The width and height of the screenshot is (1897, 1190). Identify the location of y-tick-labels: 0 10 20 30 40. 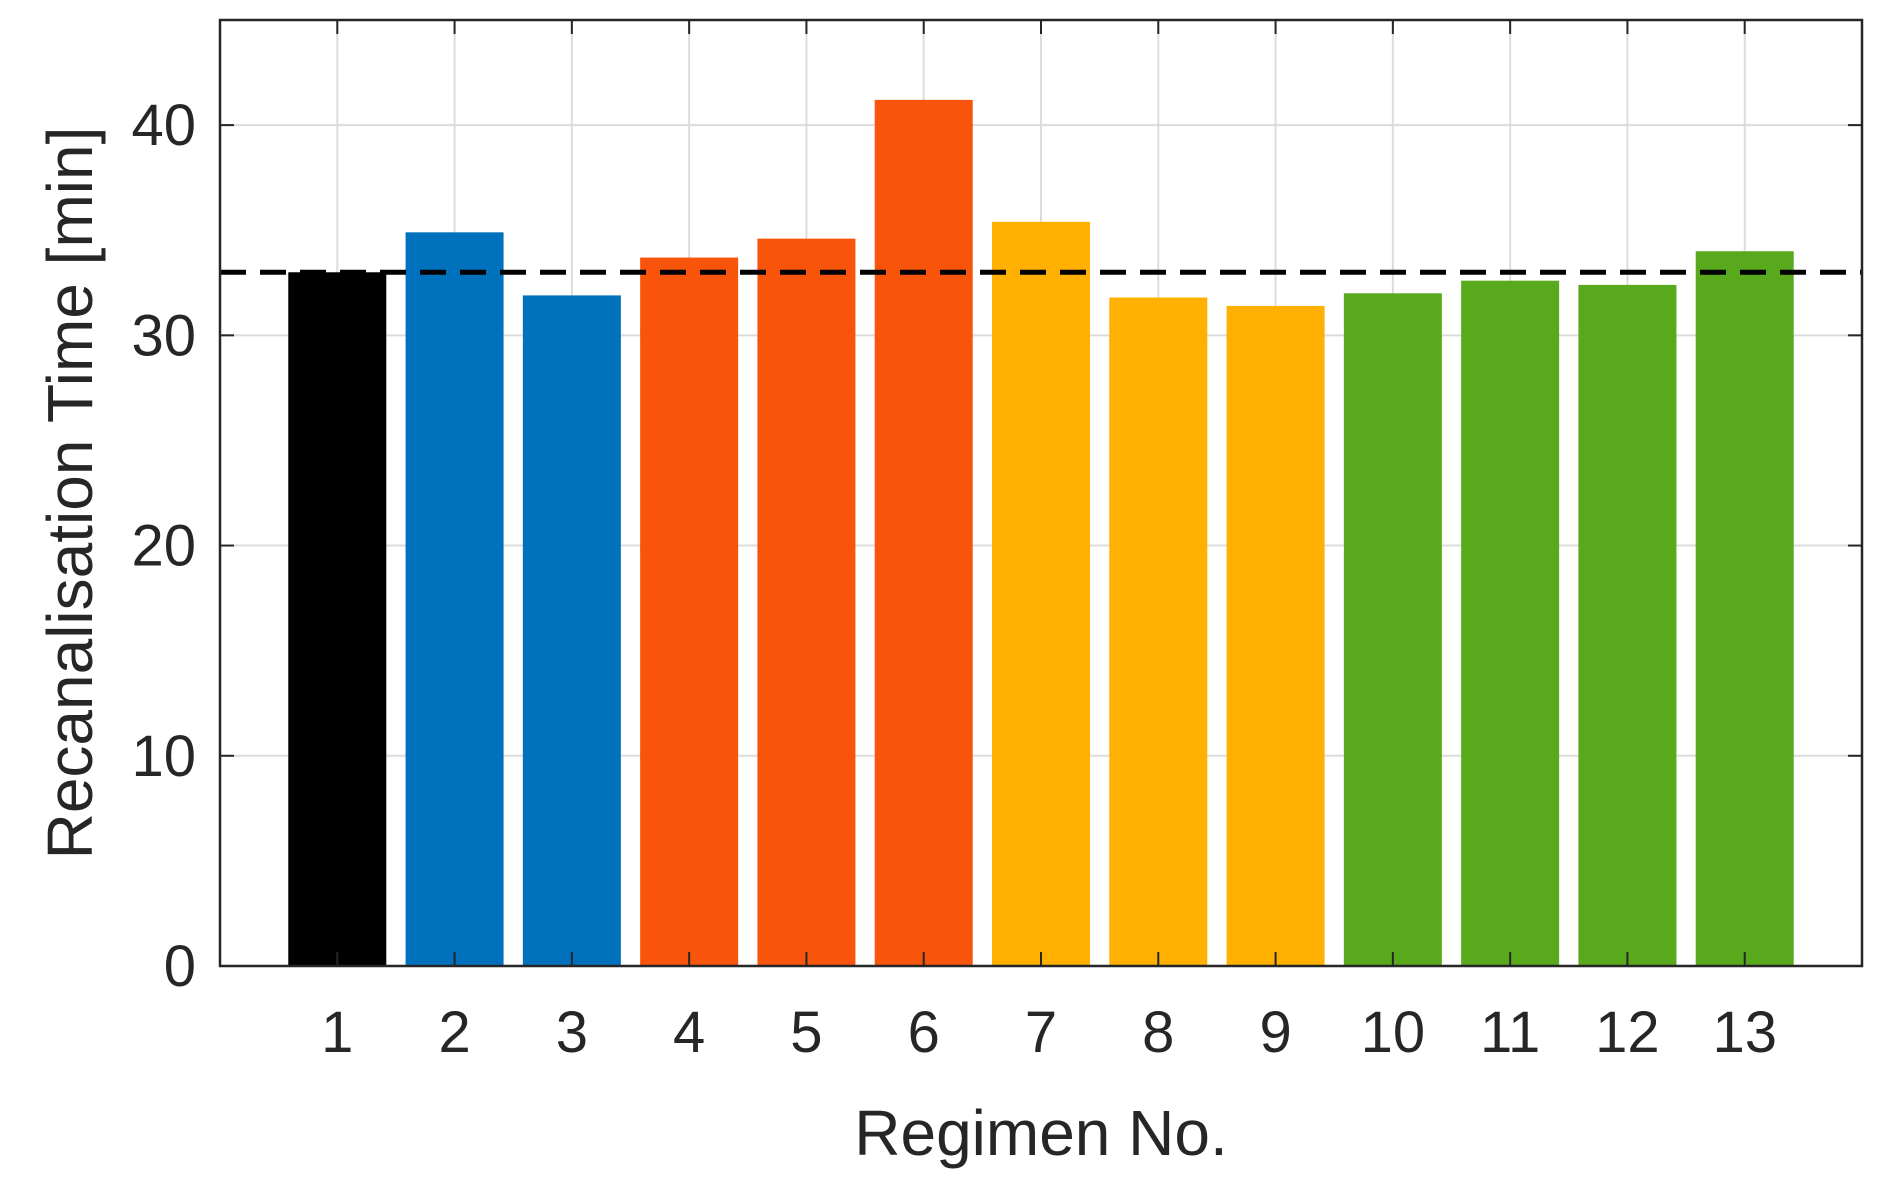
(163, 546).